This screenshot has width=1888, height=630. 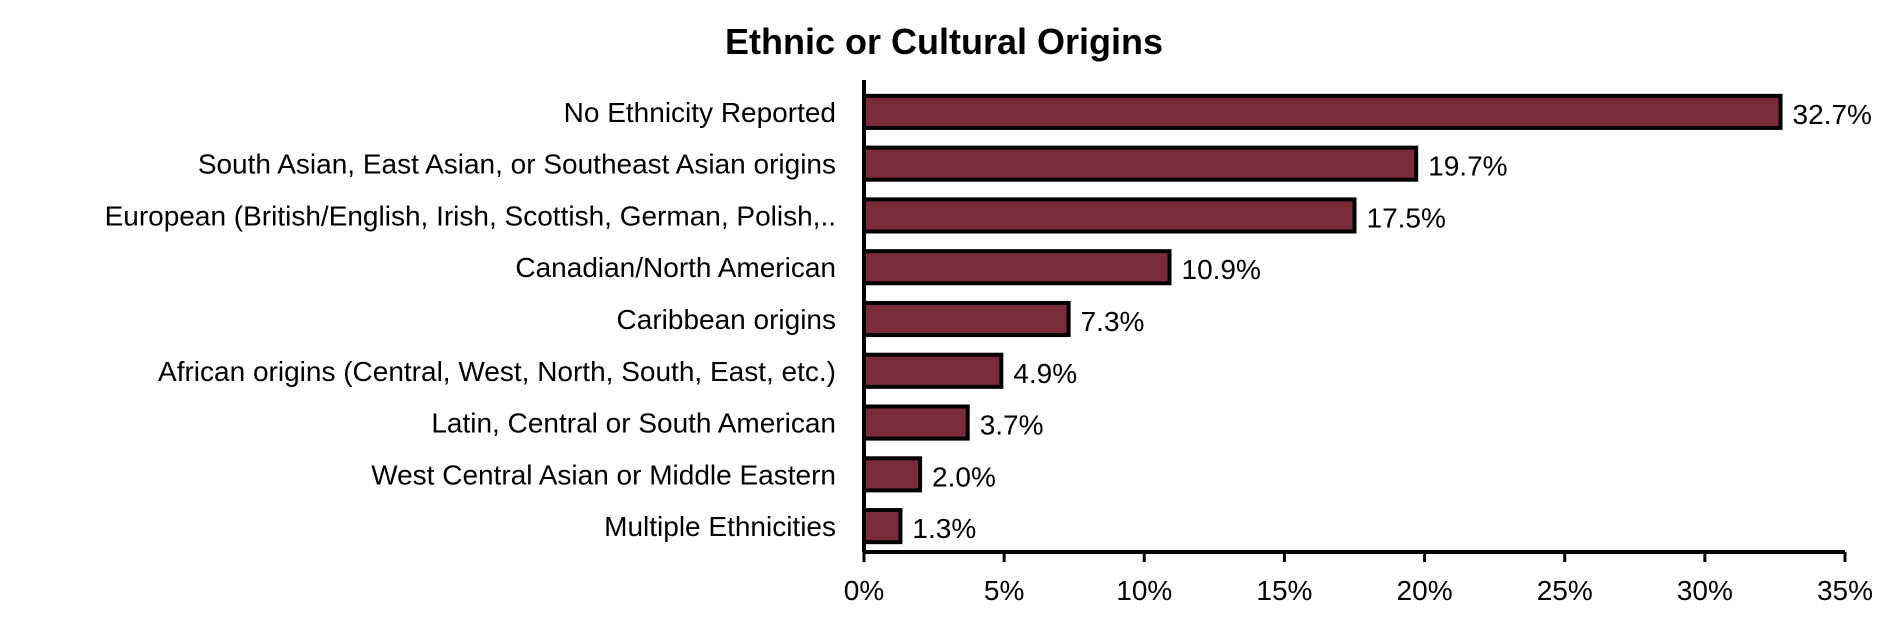 I want to click on x-tick-label-6: 25%, so click(x=1565, y=590).